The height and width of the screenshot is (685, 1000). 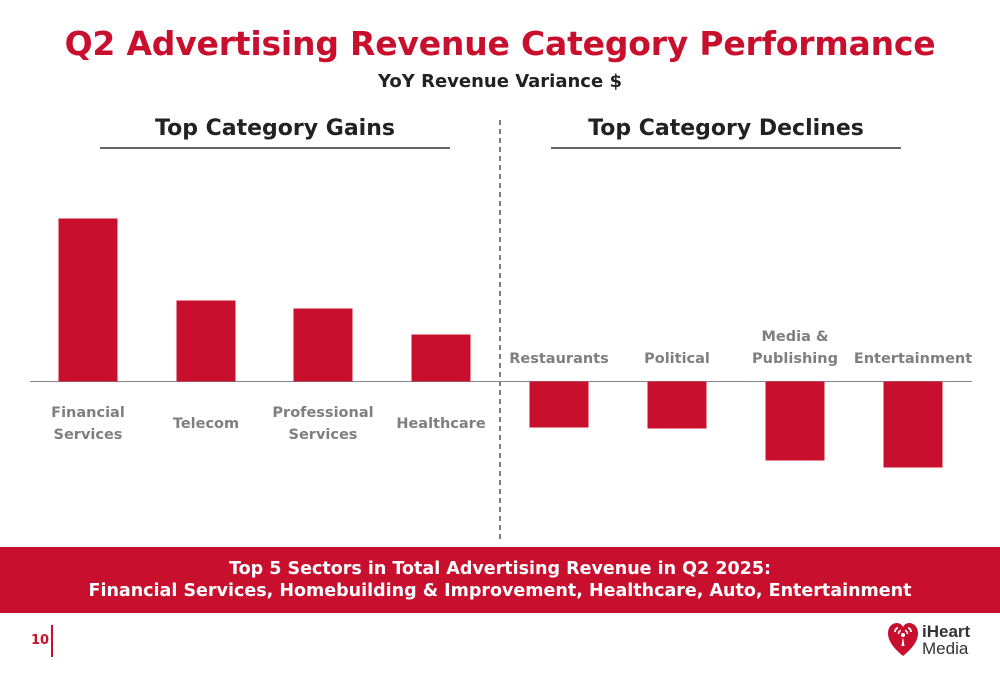 What do you see at coordinates (677, 359) in the screenshot?
I see `category-label-political: Political` at bounding box center [677, 359].